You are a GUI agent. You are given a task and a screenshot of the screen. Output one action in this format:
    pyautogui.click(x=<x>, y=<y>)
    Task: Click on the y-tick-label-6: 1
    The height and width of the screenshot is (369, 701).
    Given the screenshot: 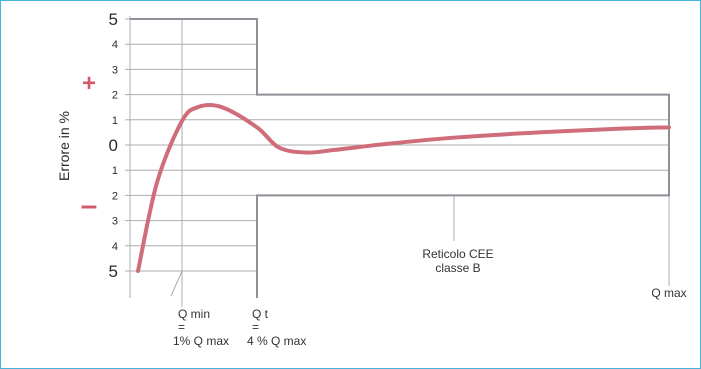 What is the action you would take?
    pyautogui.click(x=115, y=171)
    